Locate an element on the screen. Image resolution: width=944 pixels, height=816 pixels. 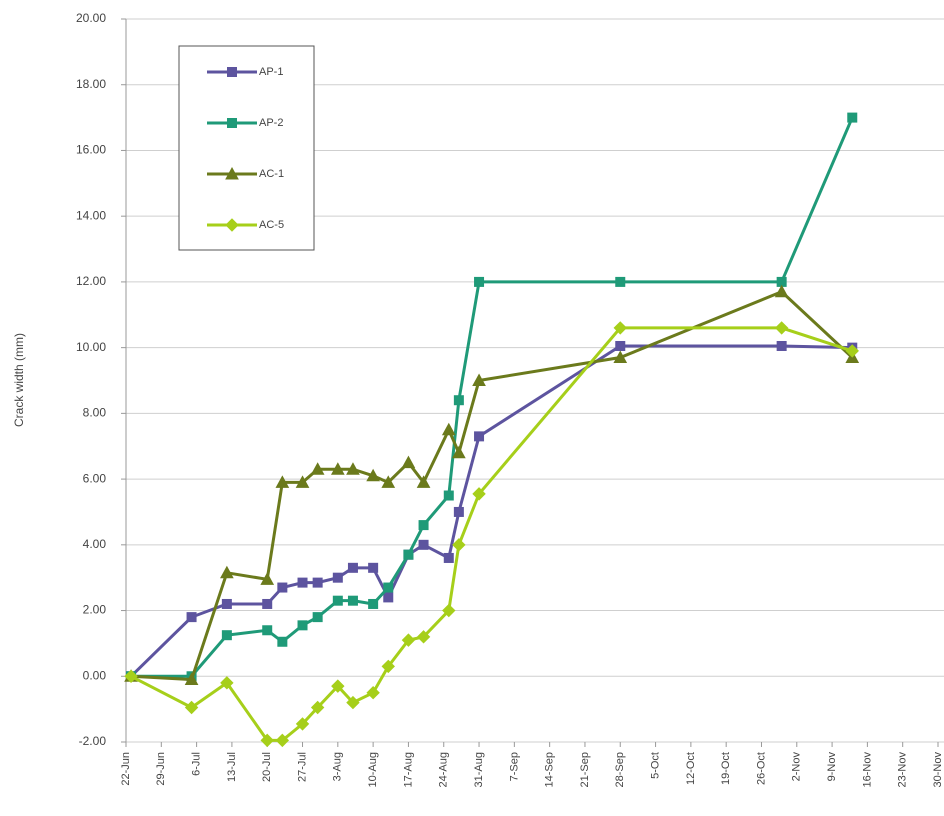
x-tick-label: 16-Nov is located at coordinates (867, 770).